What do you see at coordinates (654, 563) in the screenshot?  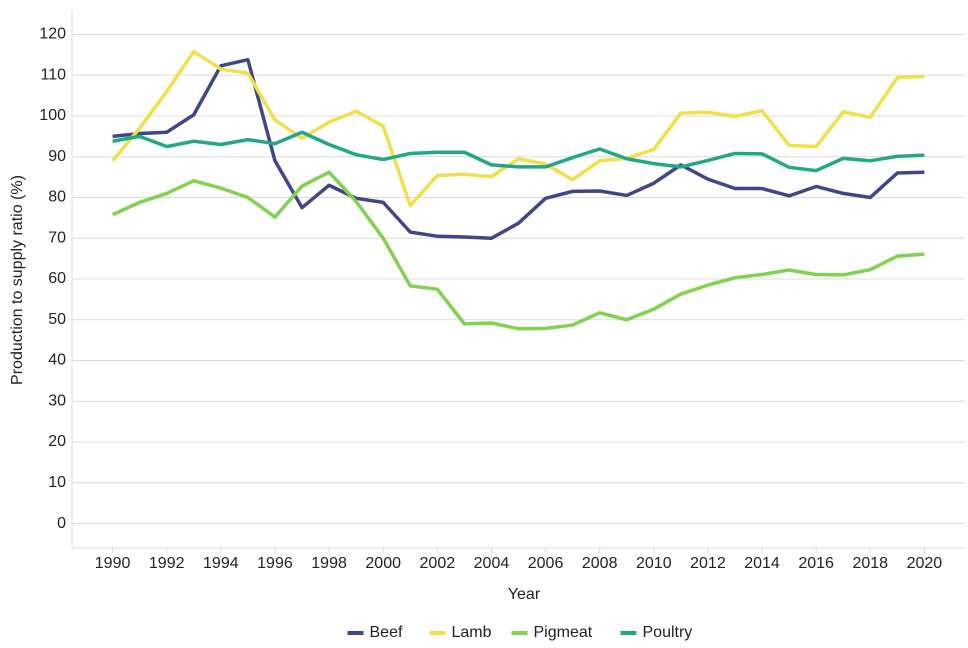 I see `x-tick-label: 2010` at bounding box center [654, 563].